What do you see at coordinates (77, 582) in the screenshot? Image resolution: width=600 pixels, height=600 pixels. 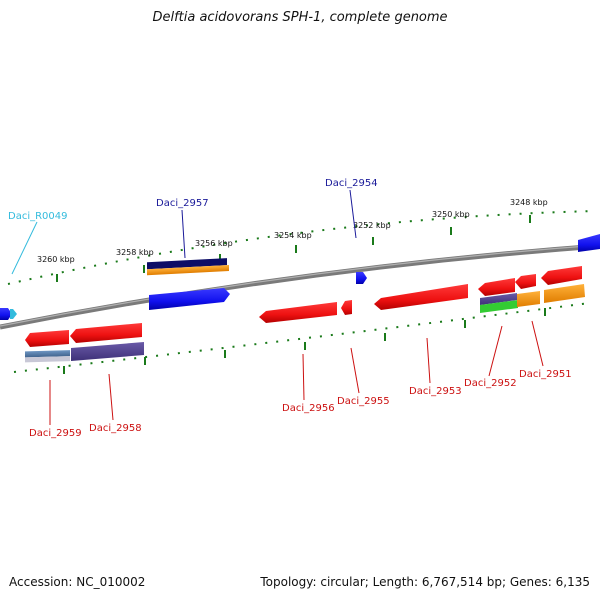 I see `accession-text: Accession: NC_010002` at bounding box center [77, 582].